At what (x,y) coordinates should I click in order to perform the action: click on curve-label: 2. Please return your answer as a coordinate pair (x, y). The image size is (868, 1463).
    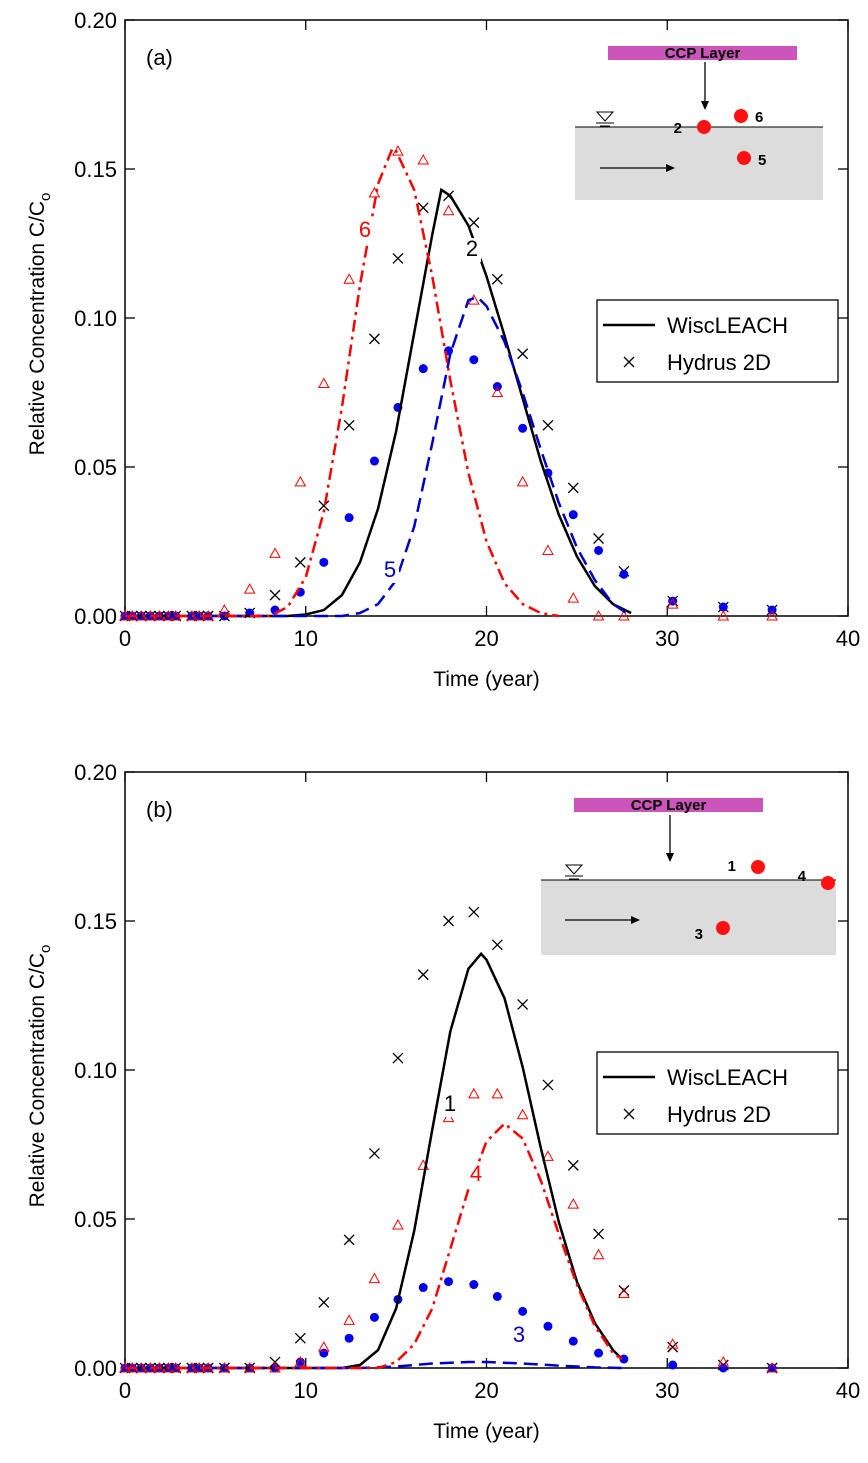
    Looking at the image, I should click on (472, 248).